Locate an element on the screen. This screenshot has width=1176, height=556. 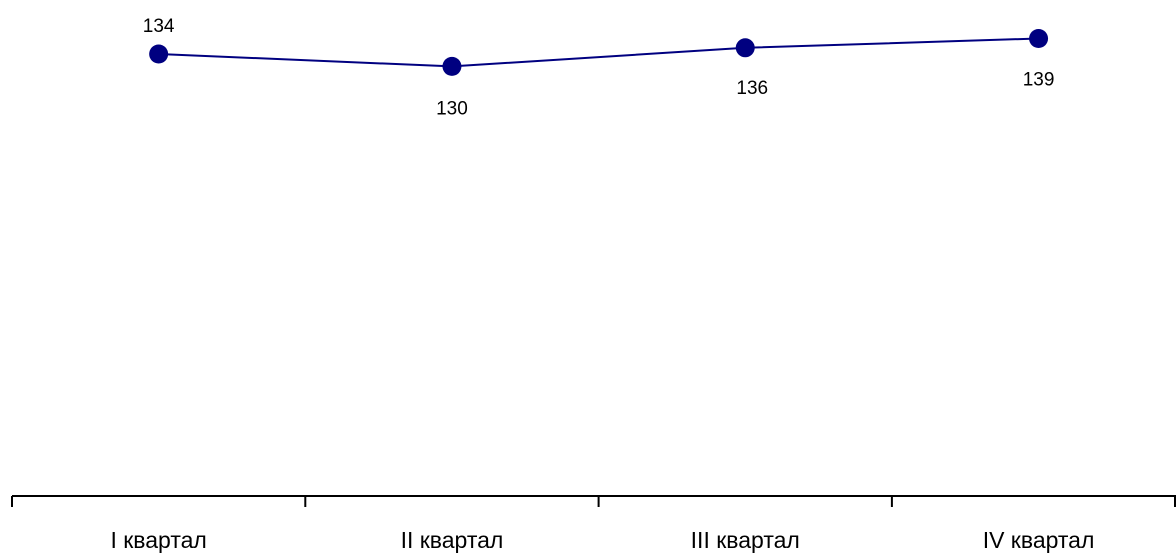
series-line is located at coordinates (598, 52).